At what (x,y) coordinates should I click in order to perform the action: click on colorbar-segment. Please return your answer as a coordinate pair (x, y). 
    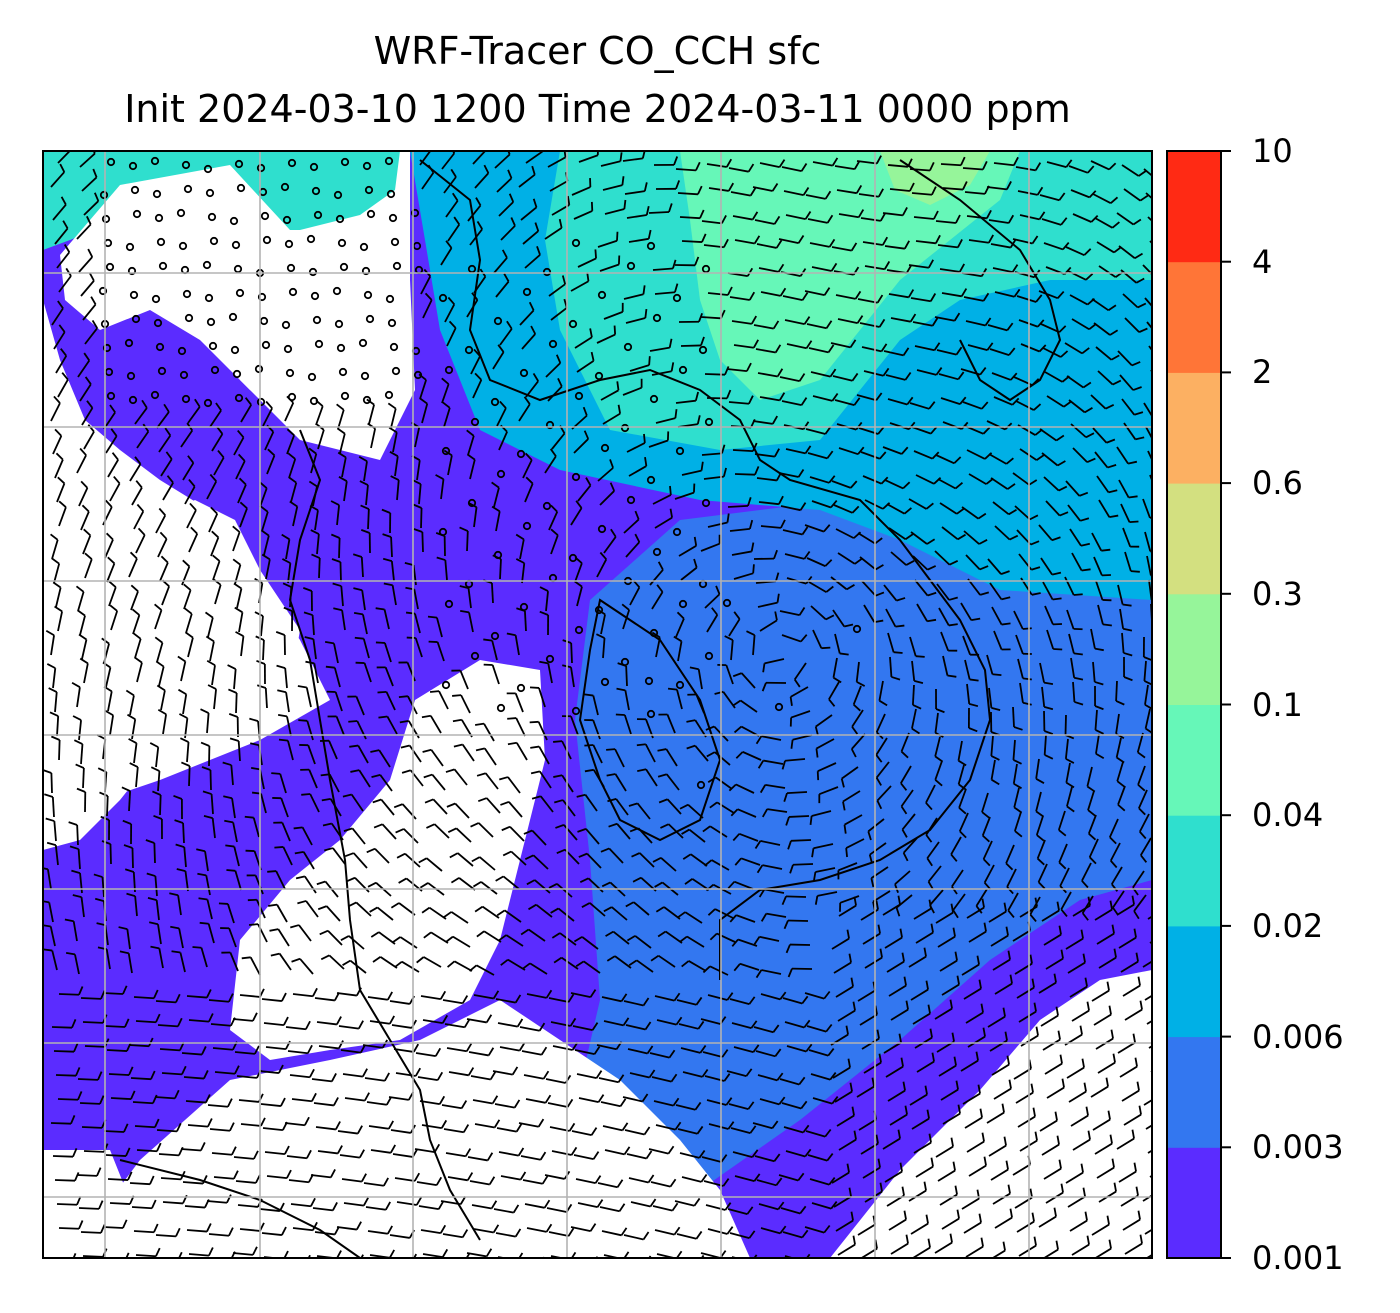
    Looking at the image, I should click on (1194, 317).